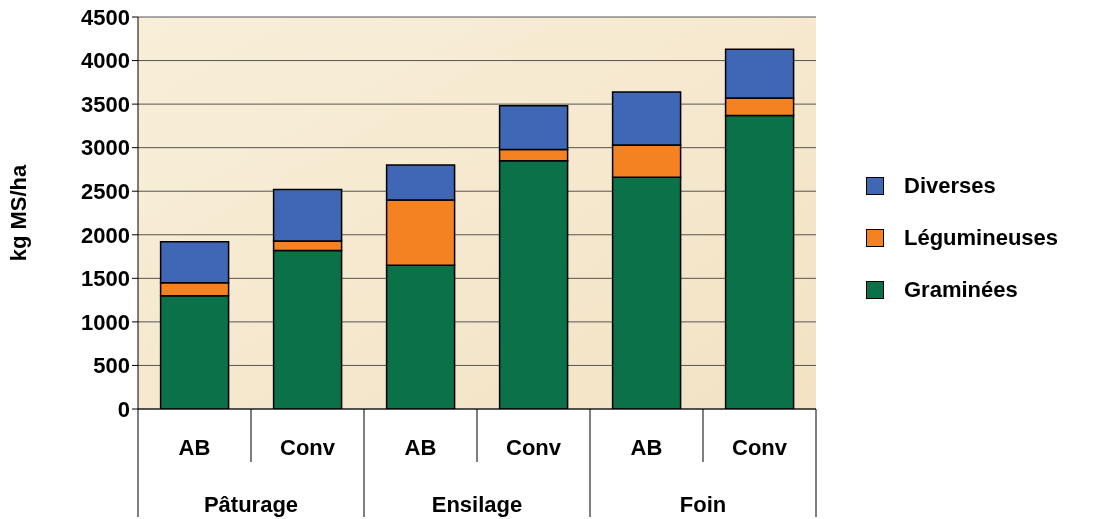 The height and width of the screenshot is (519, 1116). I want to click on y-tick-label: 2500, so click(105, 192).